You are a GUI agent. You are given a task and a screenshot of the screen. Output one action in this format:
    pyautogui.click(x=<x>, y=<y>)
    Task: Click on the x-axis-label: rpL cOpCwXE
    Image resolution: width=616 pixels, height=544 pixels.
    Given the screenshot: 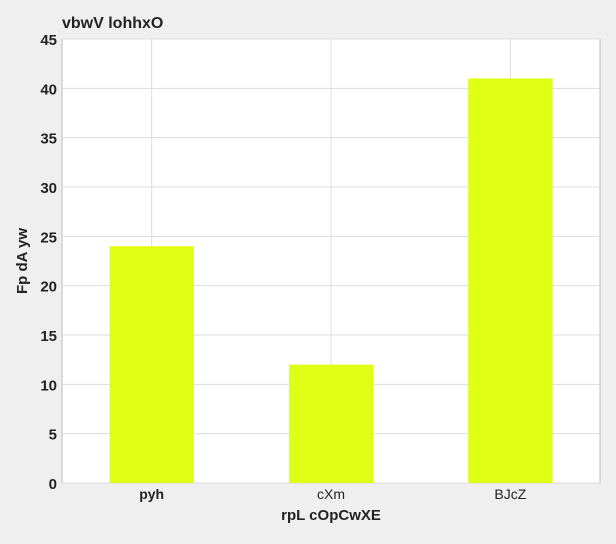 What is the action you would take?
    pyautogui.click(x=331, y=515)
    